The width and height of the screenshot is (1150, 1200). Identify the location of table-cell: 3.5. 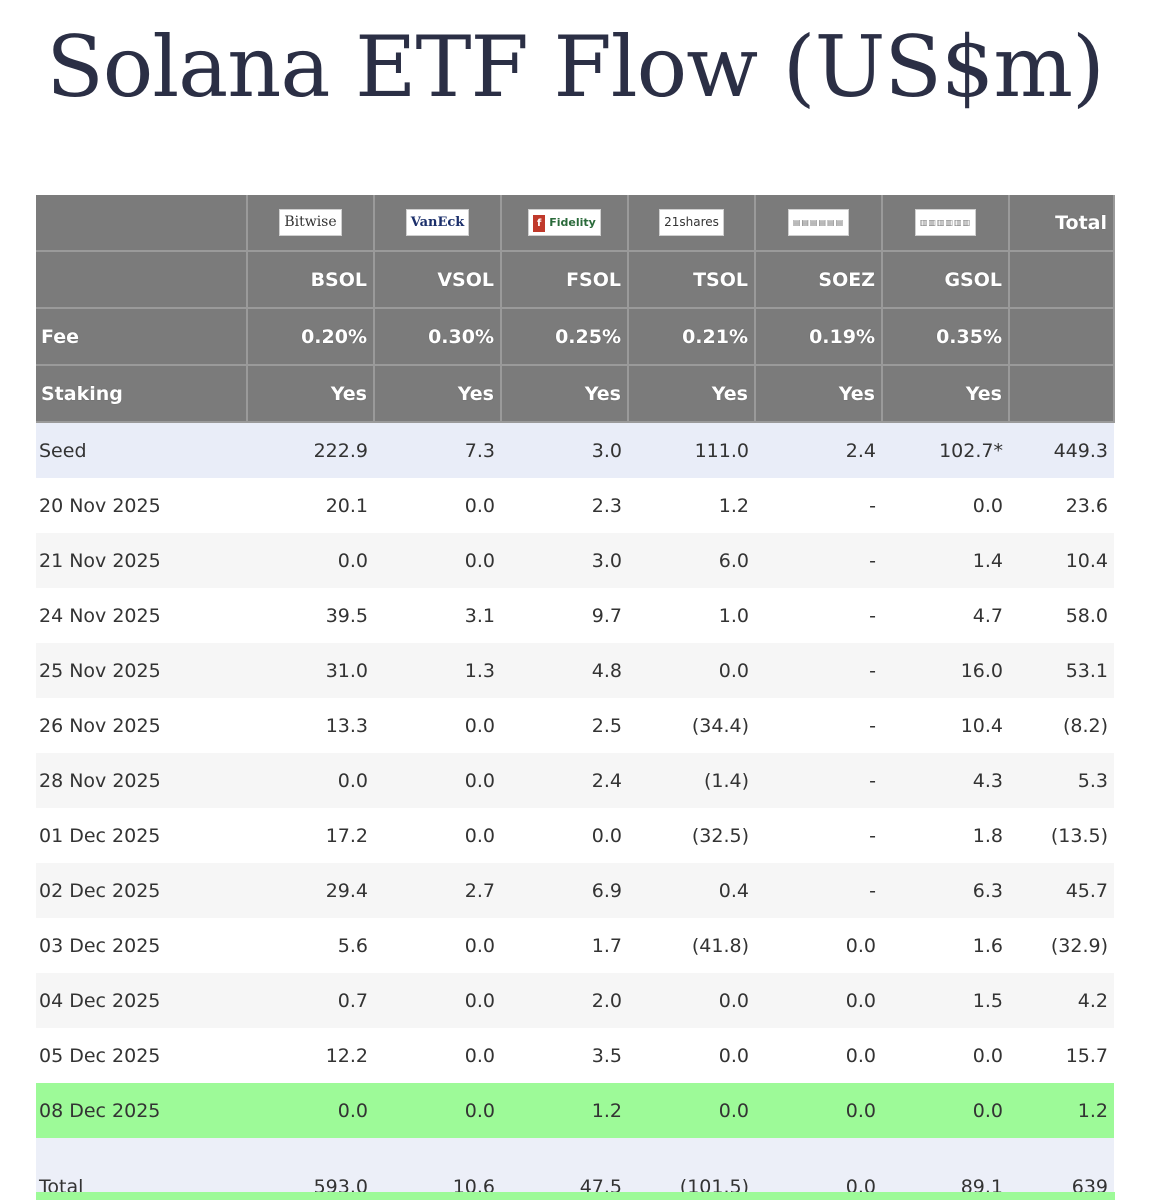
(564, 1055).